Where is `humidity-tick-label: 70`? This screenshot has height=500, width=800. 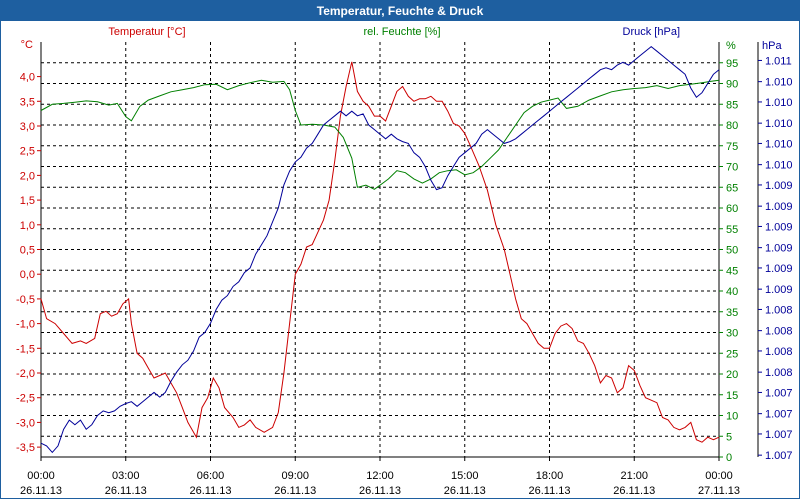
humidity-tick-label: 70 is located at coordinates (732, 168).